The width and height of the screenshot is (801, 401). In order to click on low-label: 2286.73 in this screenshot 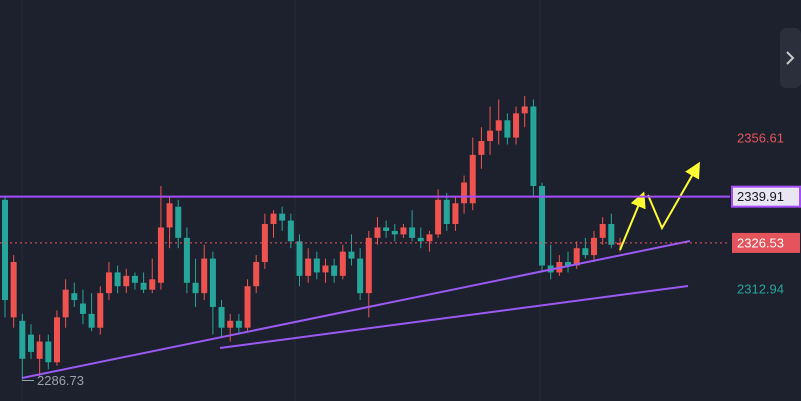, I will do `click(60, 380)`.